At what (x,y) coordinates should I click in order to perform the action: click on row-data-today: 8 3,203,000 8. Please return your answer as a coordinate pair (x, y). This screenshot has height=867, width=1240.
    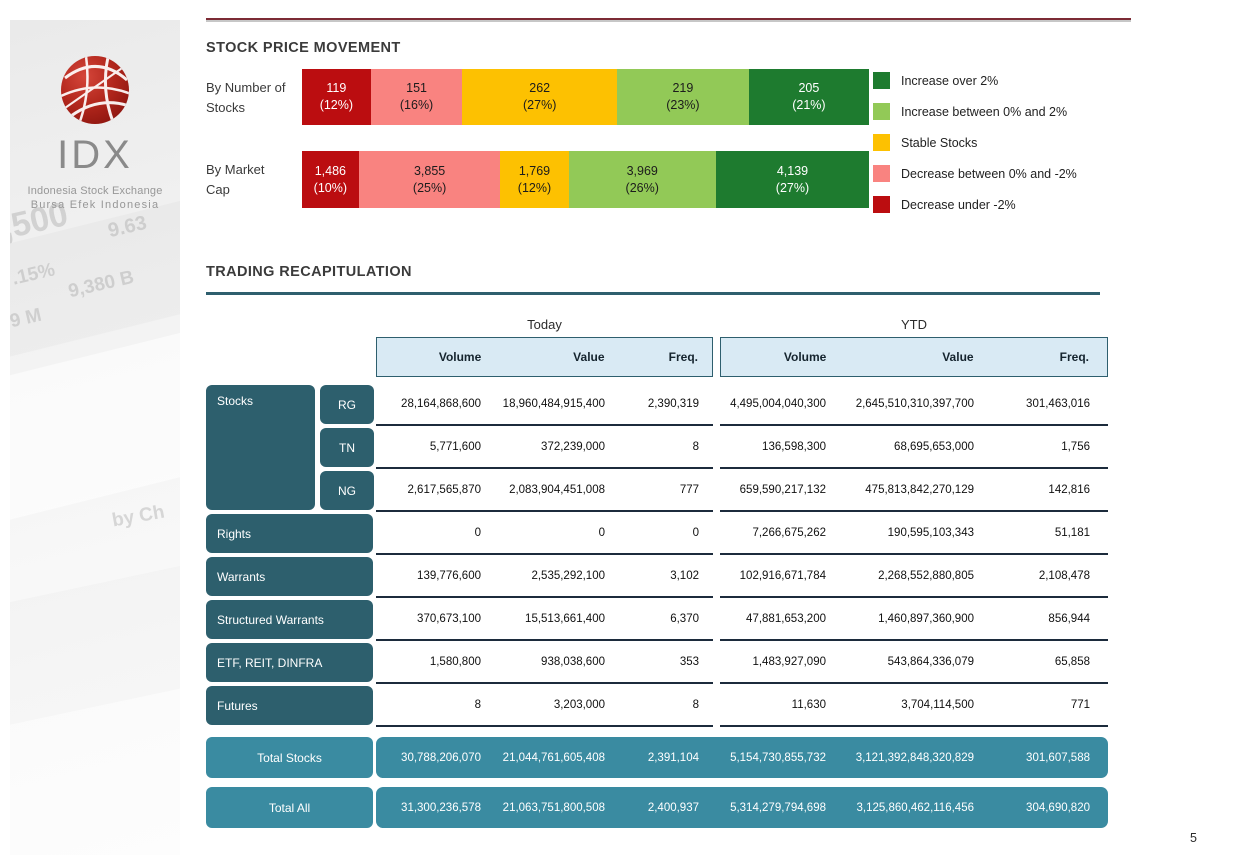
    Looking at the image, I should click on (544, 705).